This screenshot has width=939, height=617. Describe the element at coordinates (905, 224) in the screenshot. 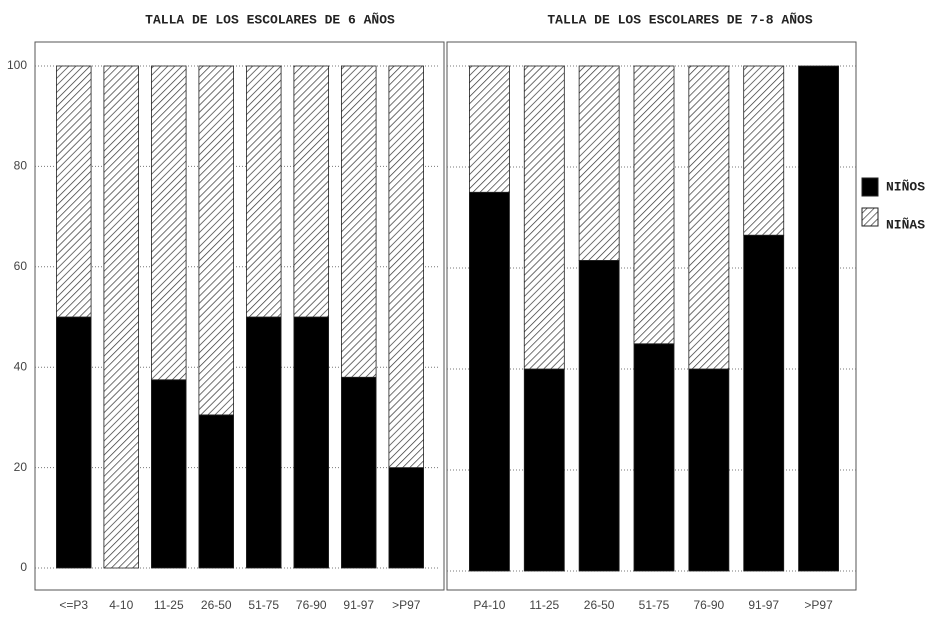

I see `legend-label: NIÑAS` at that location.